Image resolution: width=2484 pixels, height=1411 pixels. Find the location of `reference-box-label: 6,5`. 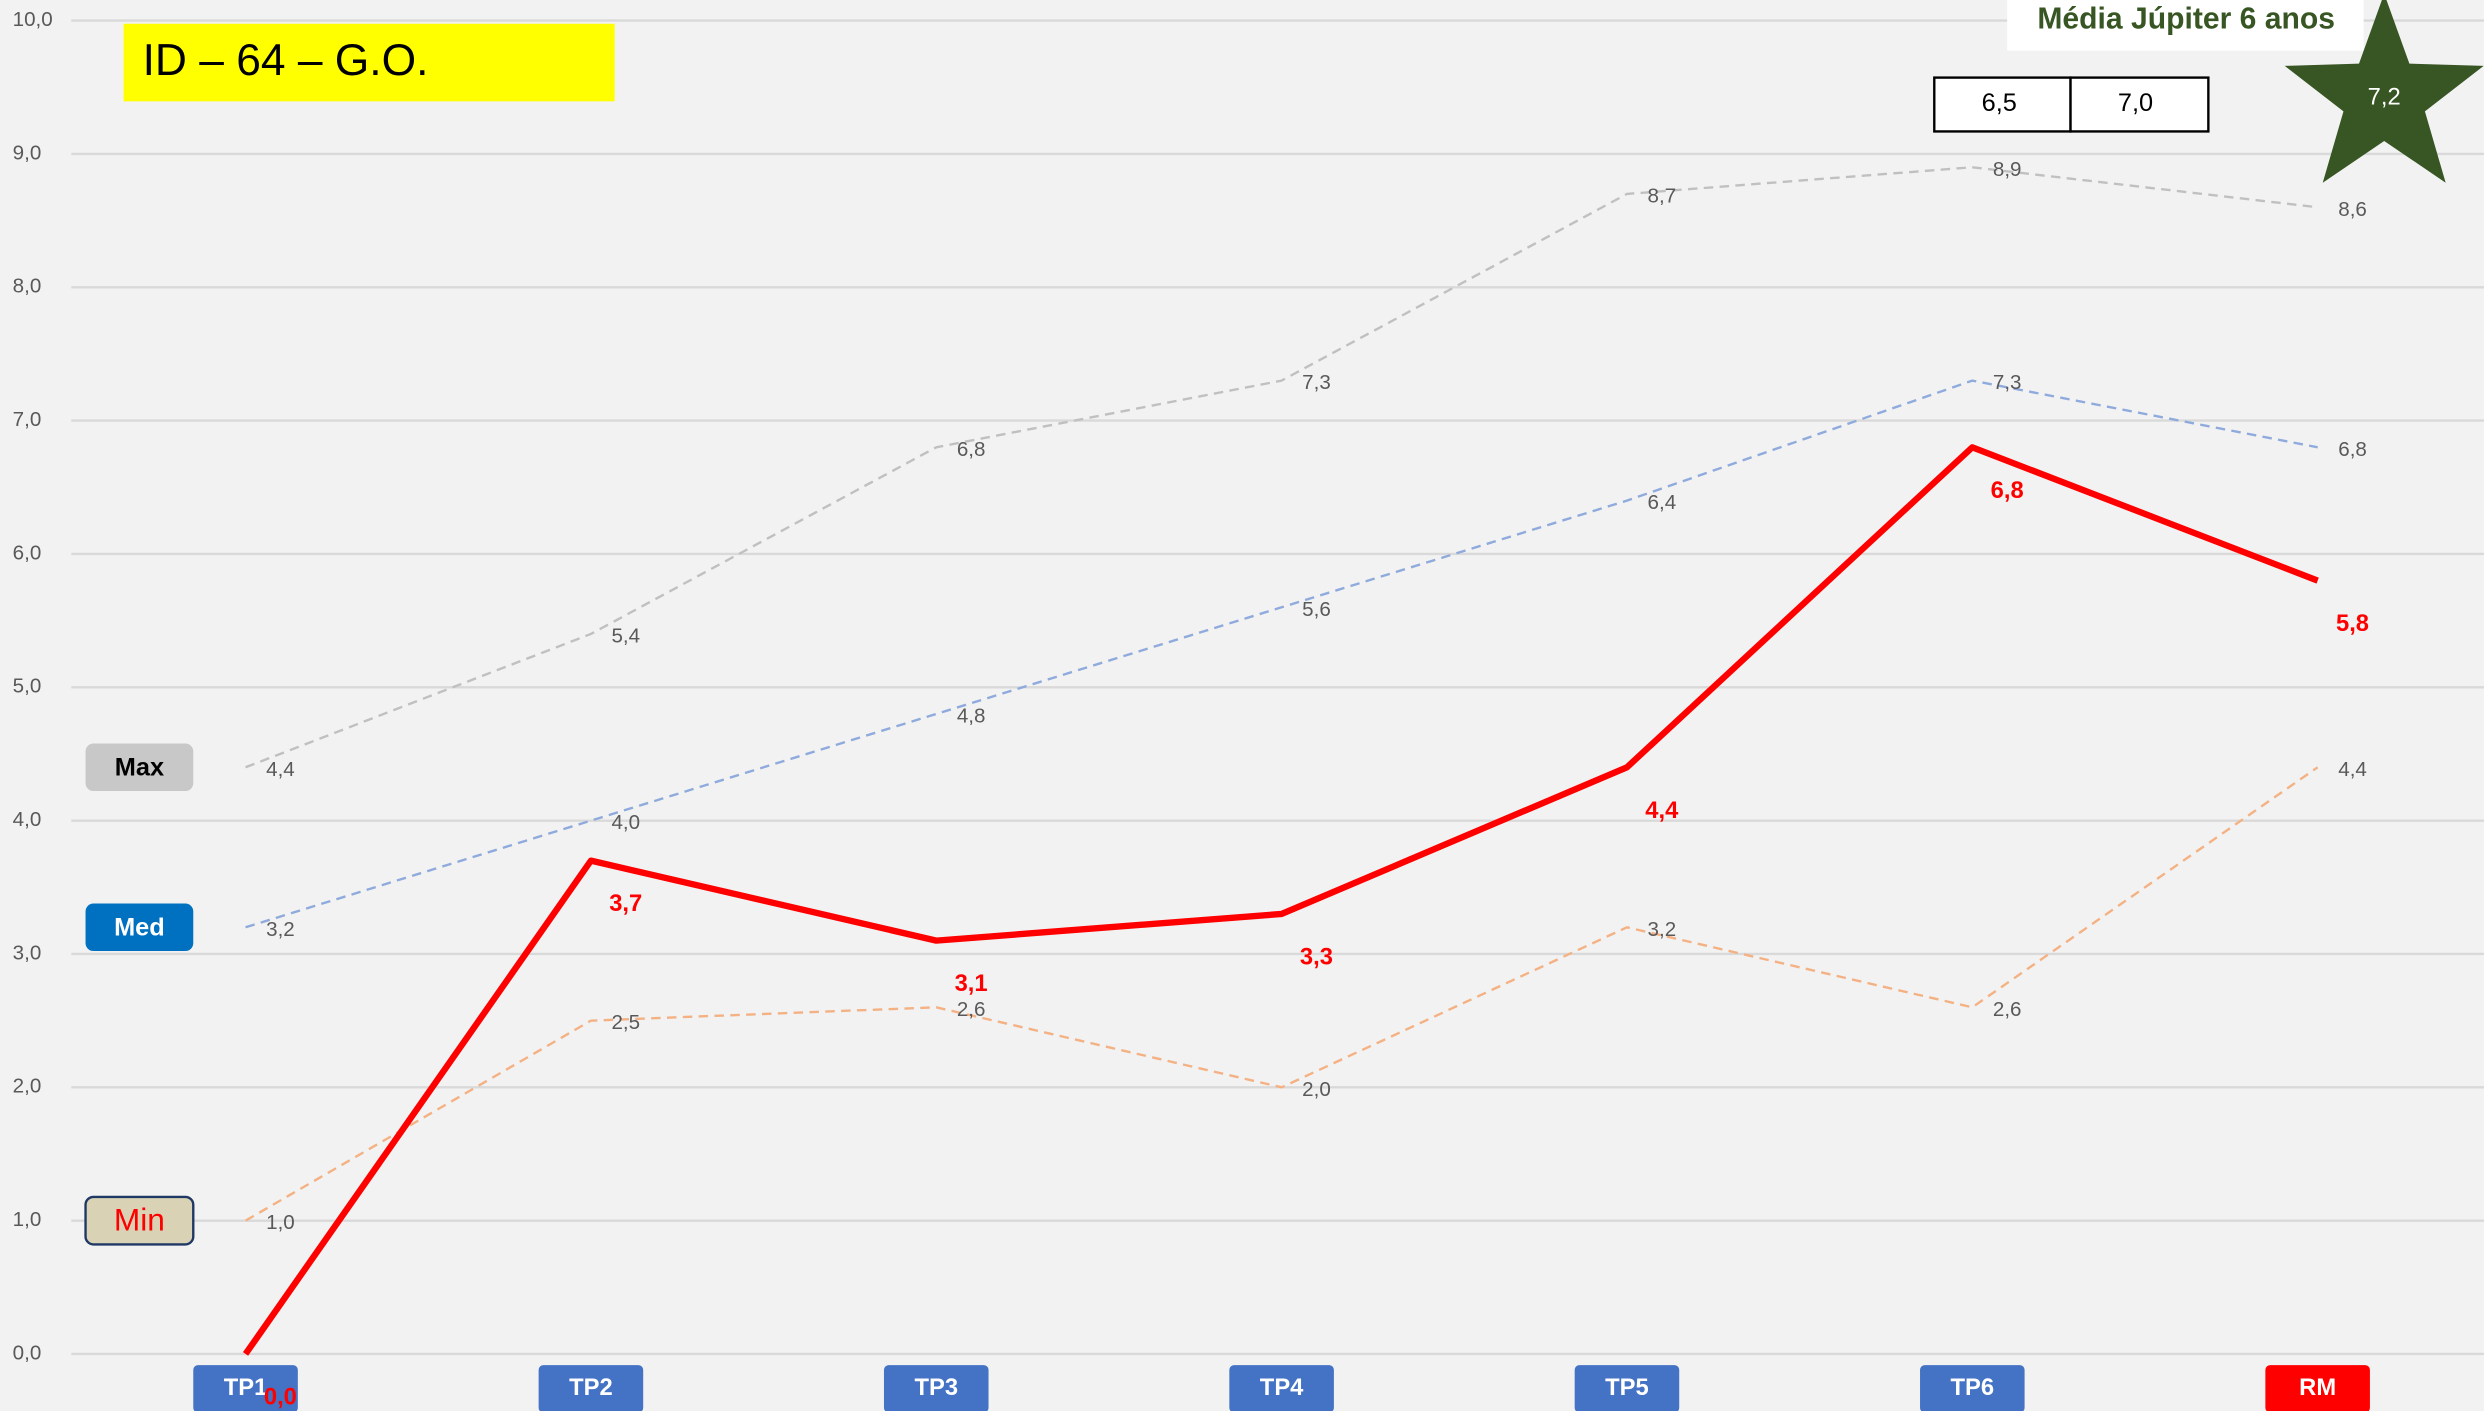

reference-box-label: 6,5 is located at coordinates (1999, 103).